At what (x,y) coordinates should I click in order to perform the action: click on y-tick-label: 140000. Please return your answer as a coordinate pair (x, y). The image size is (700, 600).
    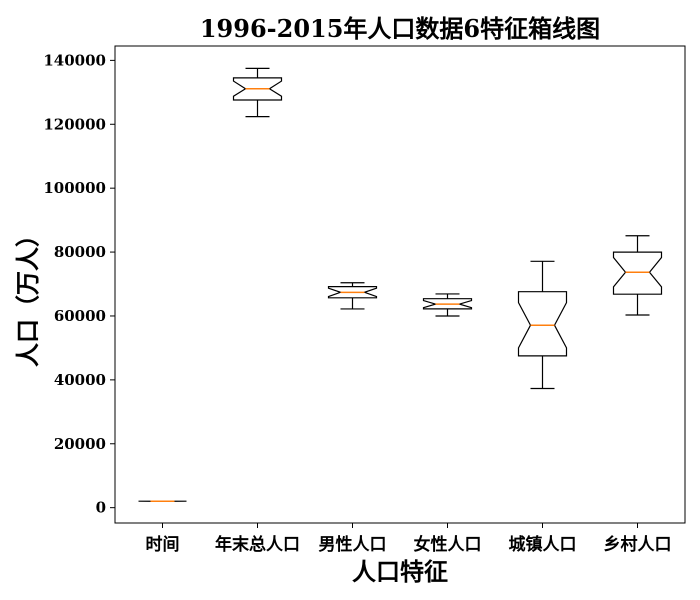
    Looking at the image, I should click on (74, 60).